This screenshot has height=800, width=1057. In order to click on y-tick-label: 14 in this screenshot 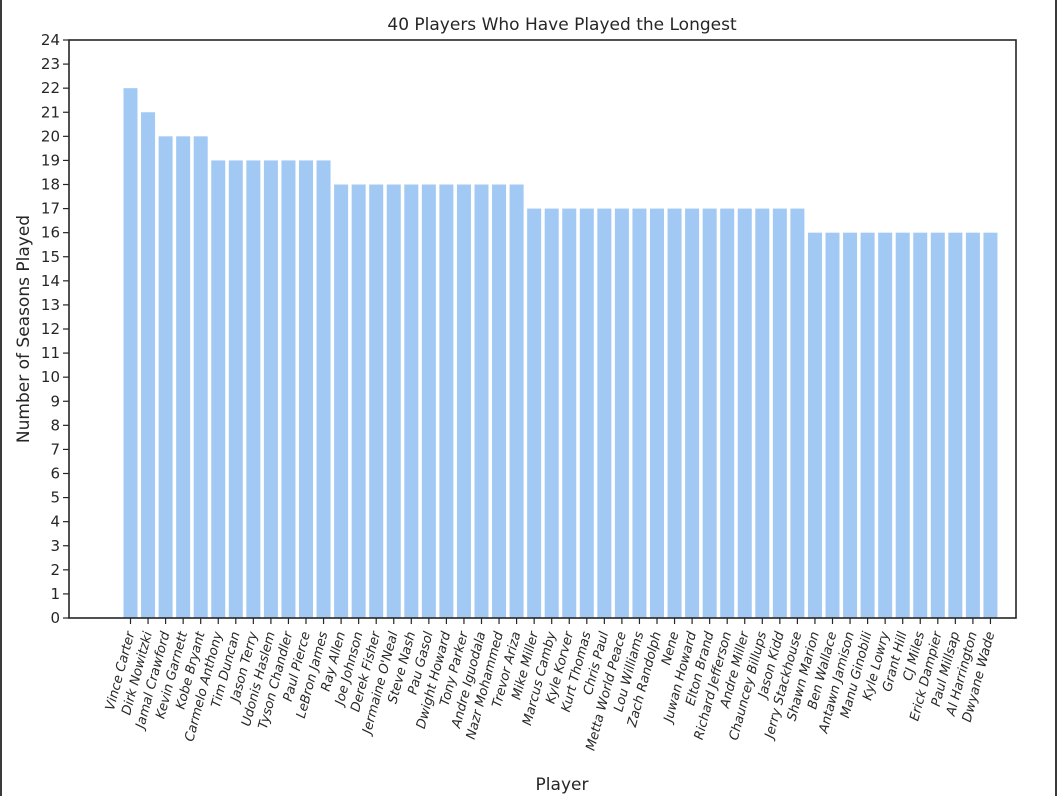, I will do `click(50, 281)`.